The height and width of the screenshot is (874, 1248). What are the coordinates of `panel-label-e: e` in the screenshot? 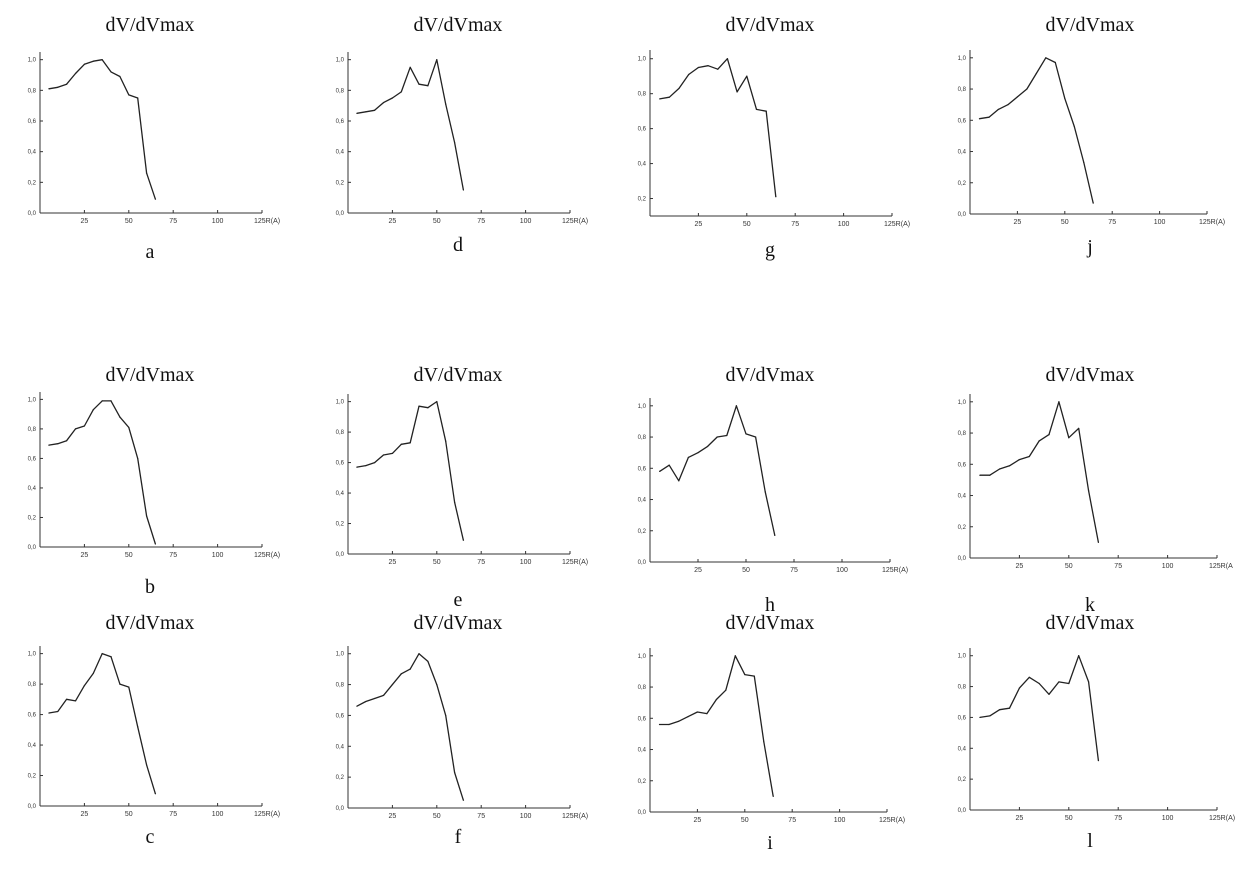 It's located at (458, 600).